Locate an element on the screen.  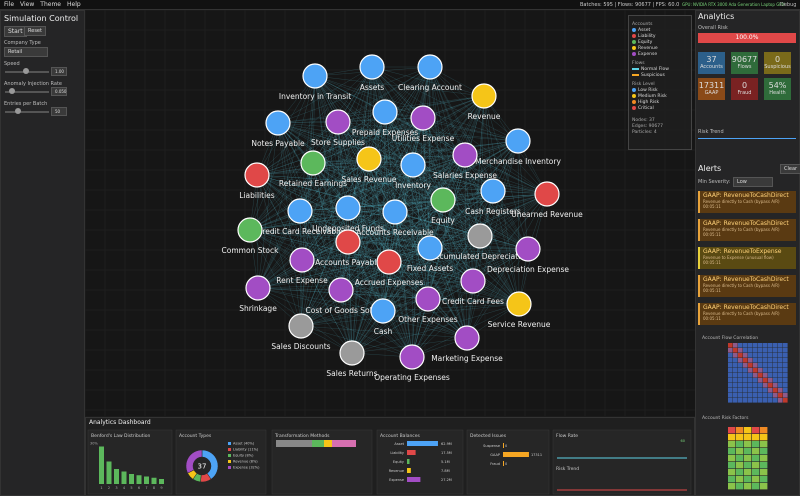
value-label: 5.1M is located at coordinates (445, 462).